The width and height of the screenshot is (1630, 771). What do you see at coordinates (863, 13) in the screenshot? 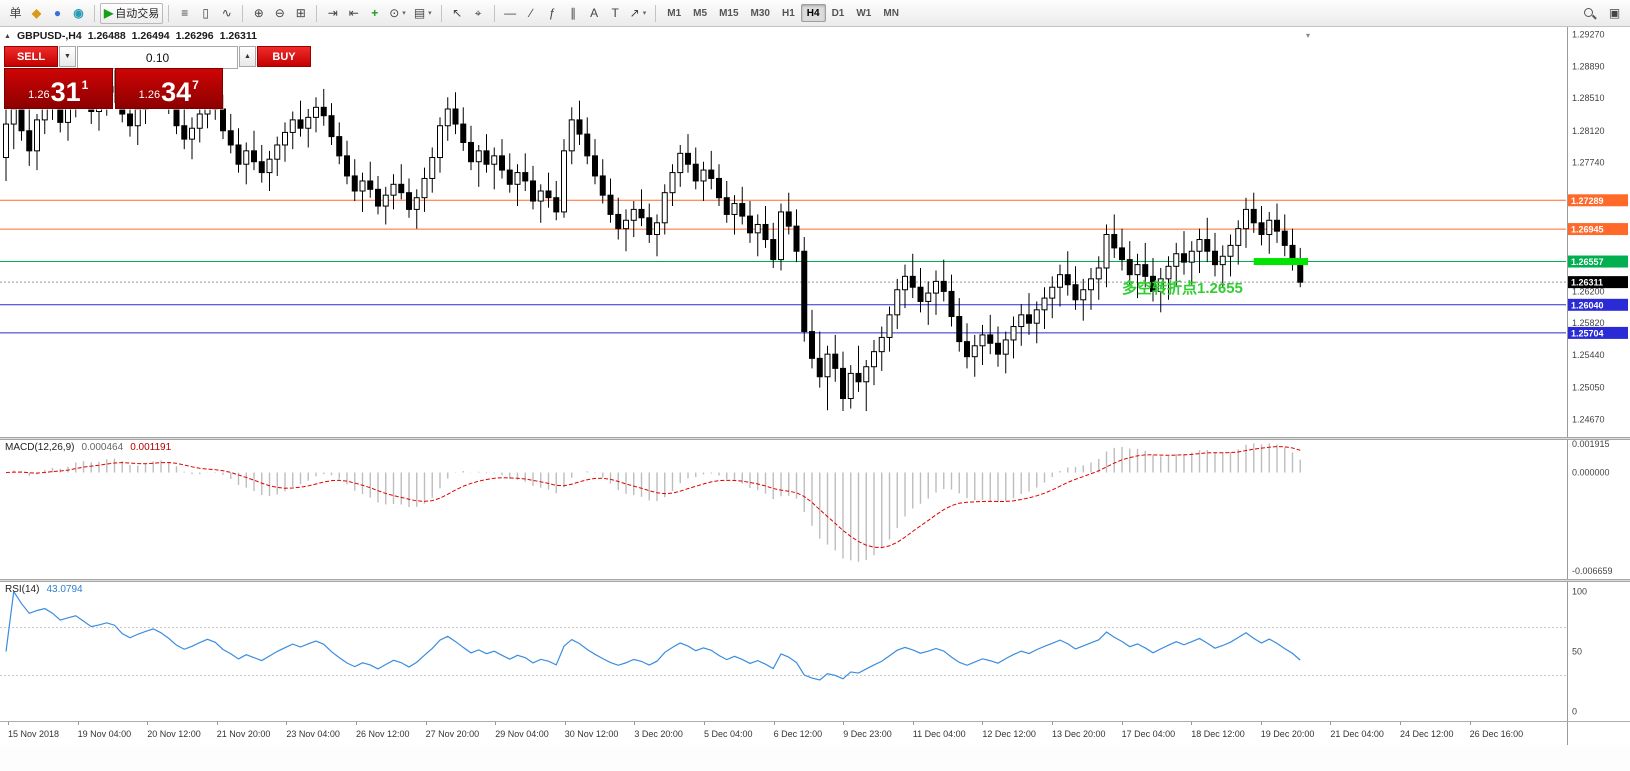
I see `timeframe-w1-button: W1` at bounding box center [863, 13].